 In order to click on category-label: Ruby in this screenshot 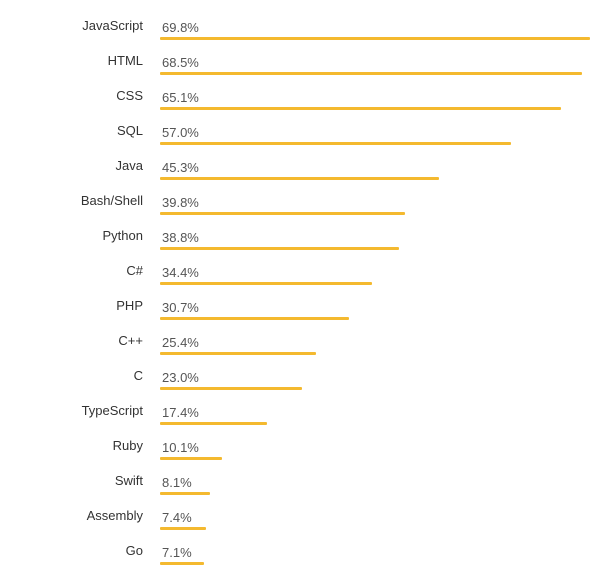, I will do `click(127, 445)`.